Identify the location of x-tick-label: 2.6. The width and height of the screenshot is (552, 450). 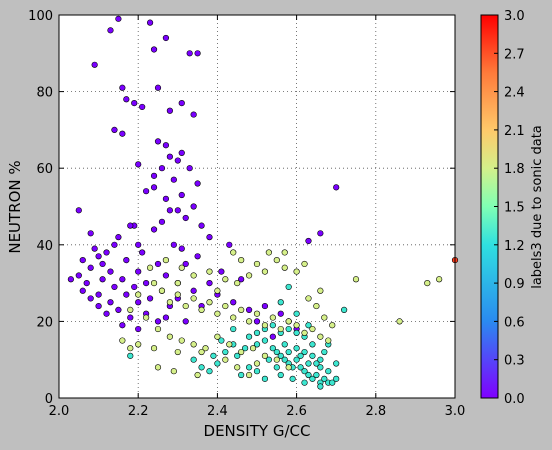
(296, 411).